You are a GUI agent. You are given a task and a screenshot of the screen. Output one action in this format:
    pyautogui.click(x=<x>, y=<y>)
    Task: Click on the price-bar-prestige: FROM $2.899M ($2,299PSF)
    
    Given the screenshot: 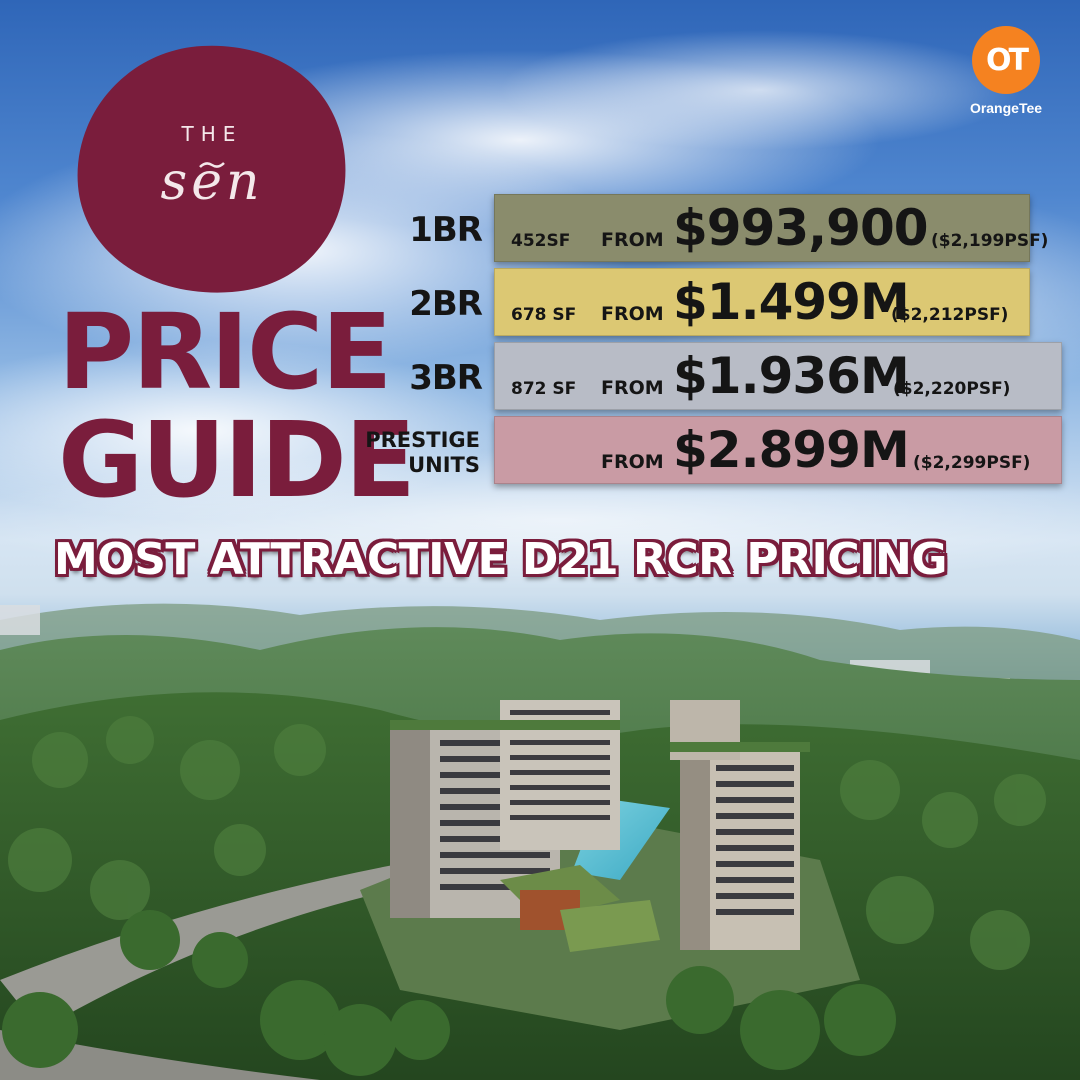 What is the action you would take?
    pyautogui.click(x=778, y=450)
    